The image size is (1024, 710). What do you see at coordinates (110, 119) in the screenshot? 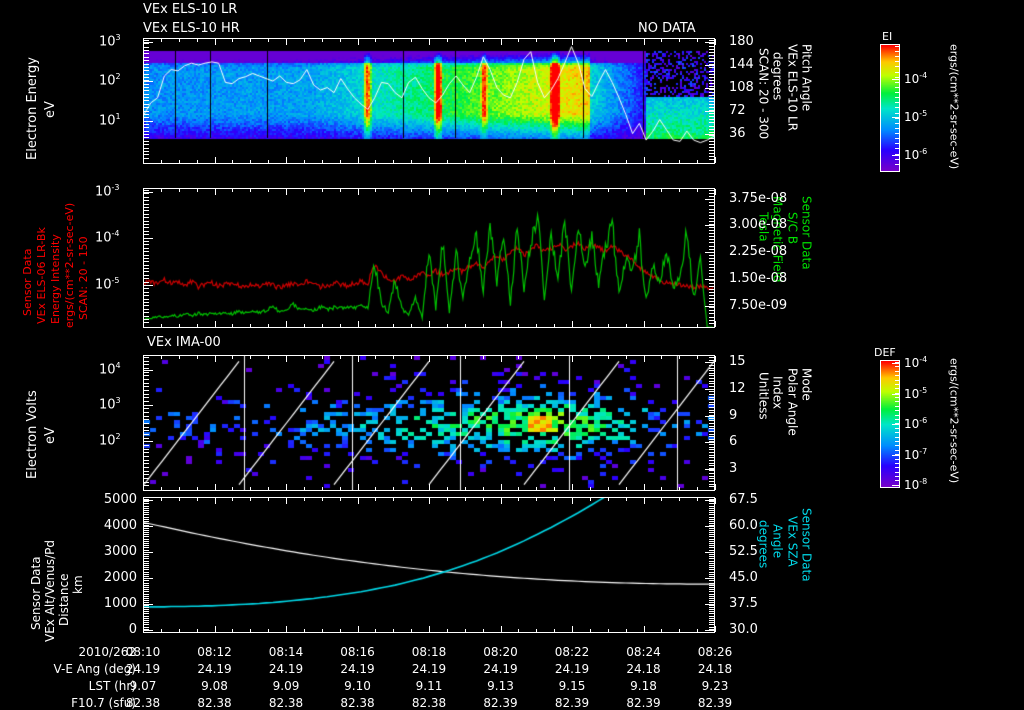
I see `p1-ytick-label-2: 10¹` at bounding box center [110, 119].